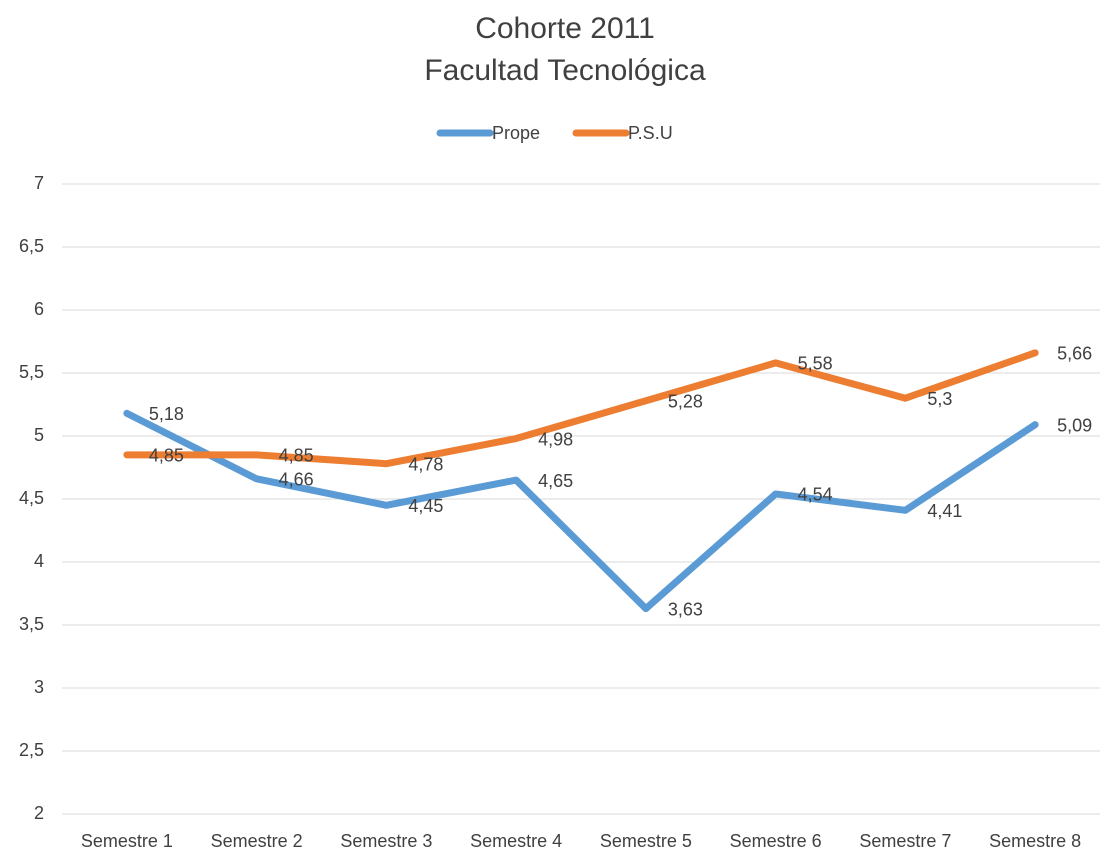 This screenshot has height=855, width=1110. What do you see at coordinates (516, 841) in the screenshot?
I see `x-tick-label: Semestre 4` at bounding box center [516, 841].